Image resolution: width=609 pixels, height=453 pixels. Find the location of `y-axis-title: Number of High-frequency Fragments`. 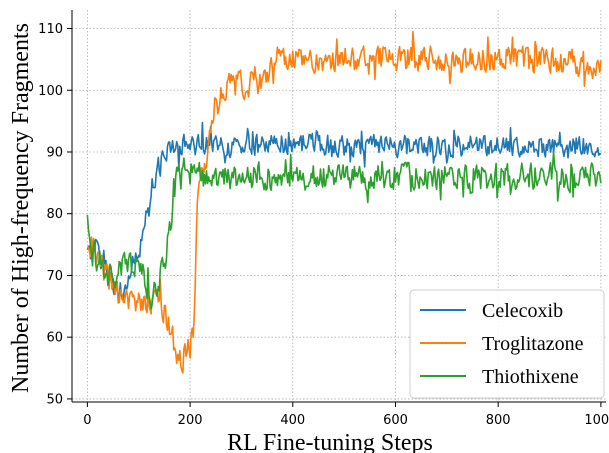

y-axis-title: Number of High-frequency Fragments is located at coordinates (21, 208).